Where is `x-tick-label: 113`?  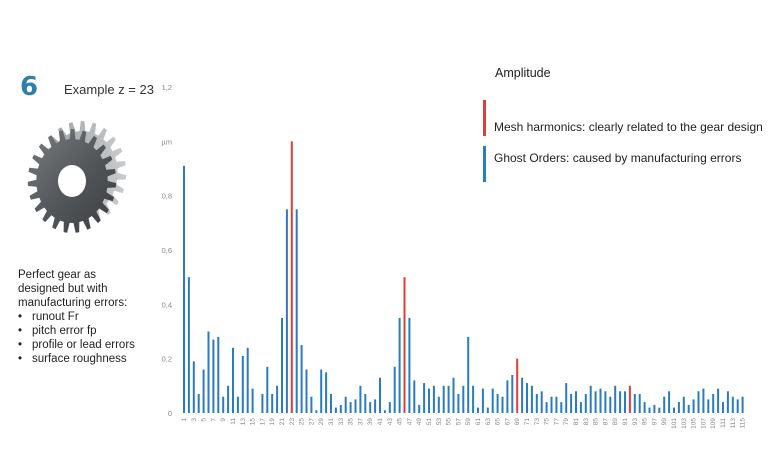 x-tick-label: 113 is located at coordinates (733, 423).